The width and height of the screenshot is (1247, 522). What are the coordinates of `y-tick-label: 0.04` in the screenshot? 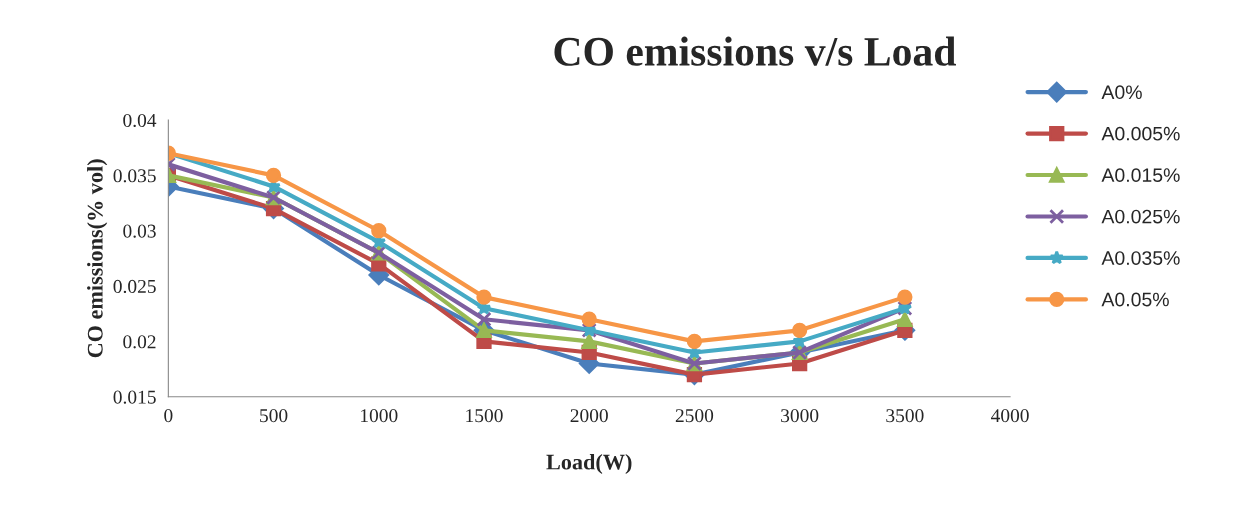 It's located at (140, 120).